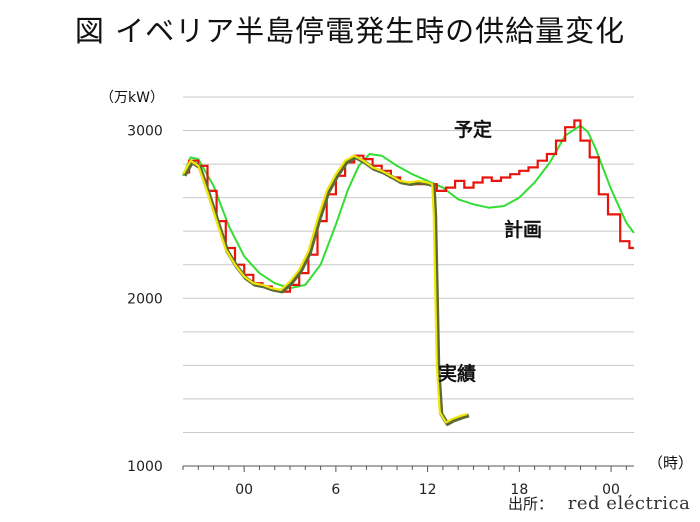  What do you see at coordinates (523, 229) in the screenshot?
I see `annotation-forecast: 計画` at bounding box center [523, 229].